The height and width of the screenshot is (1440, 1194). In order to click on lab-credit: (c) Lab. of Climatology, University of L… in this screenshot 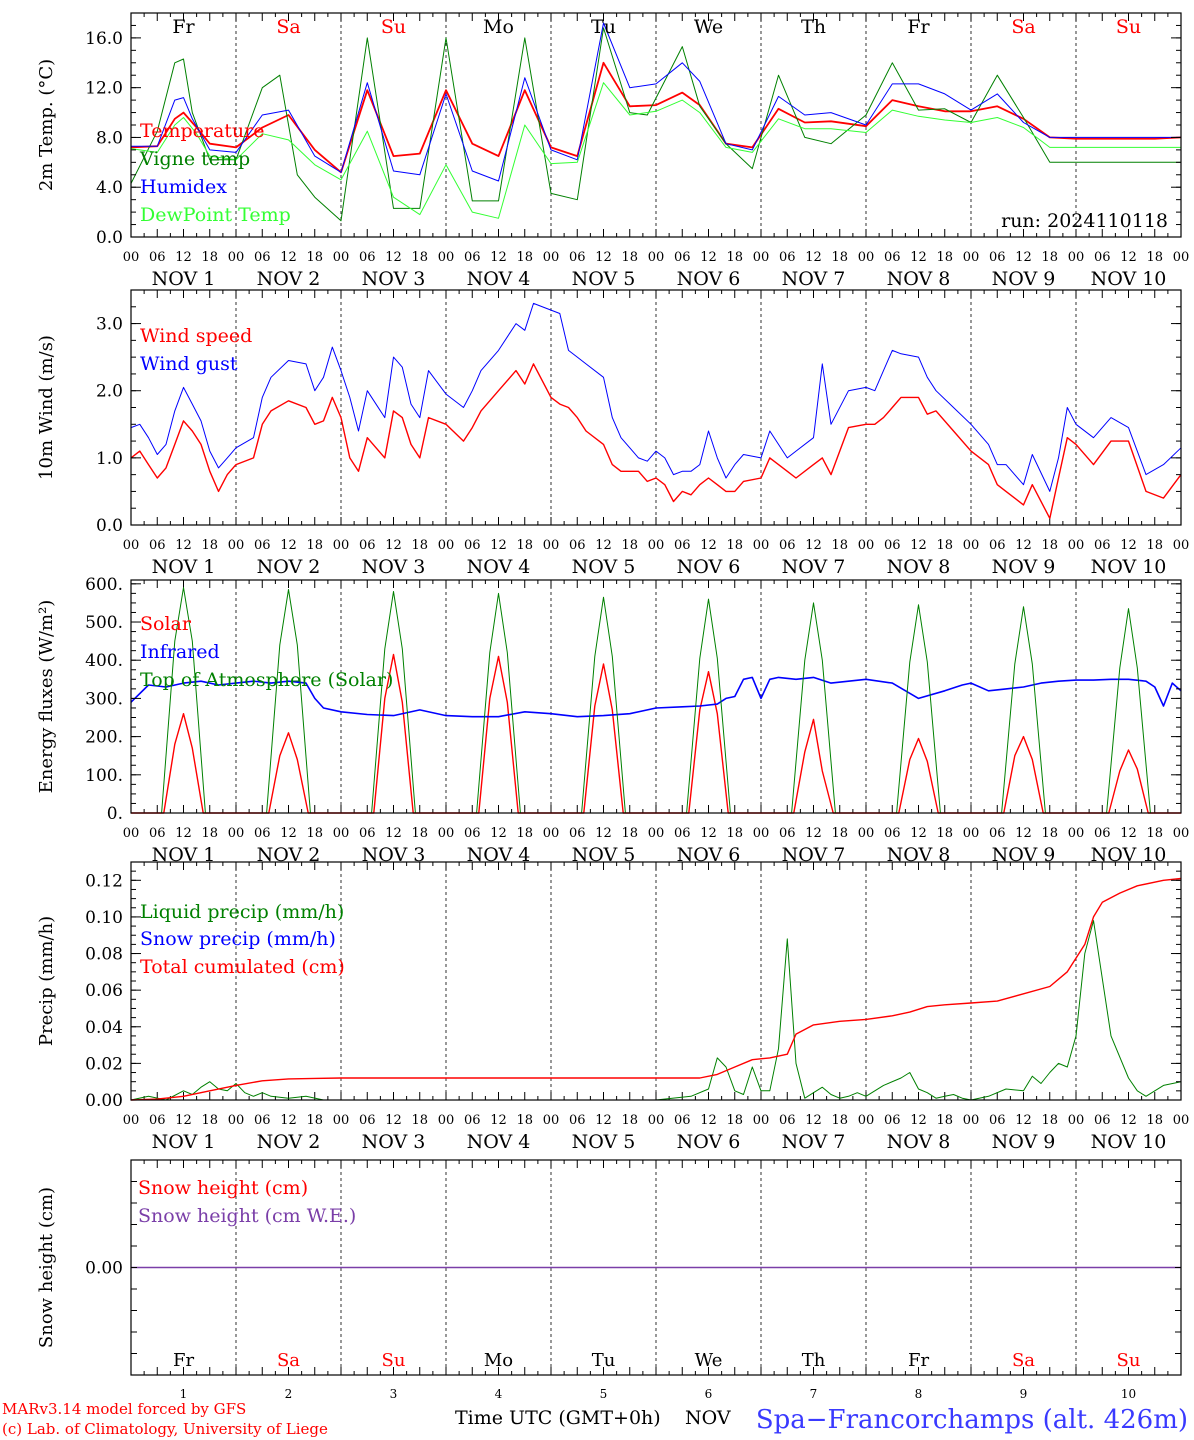, I will do `click(165, 1429)`.